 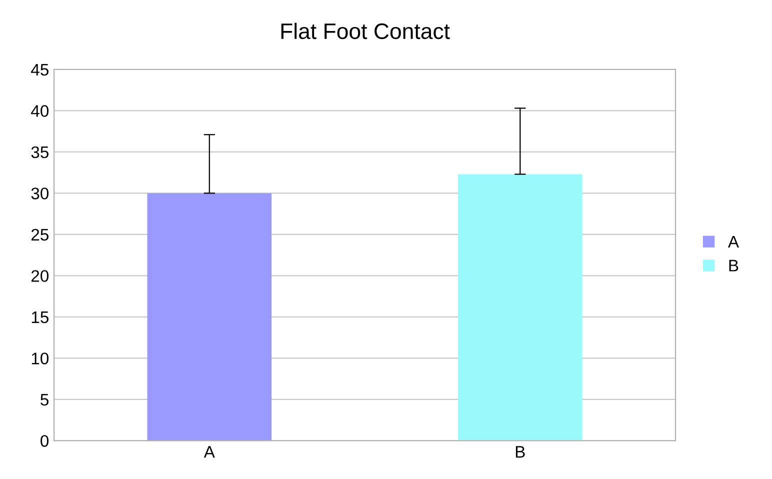 I want to click on legend-label: B, so click(x=733, y=266).